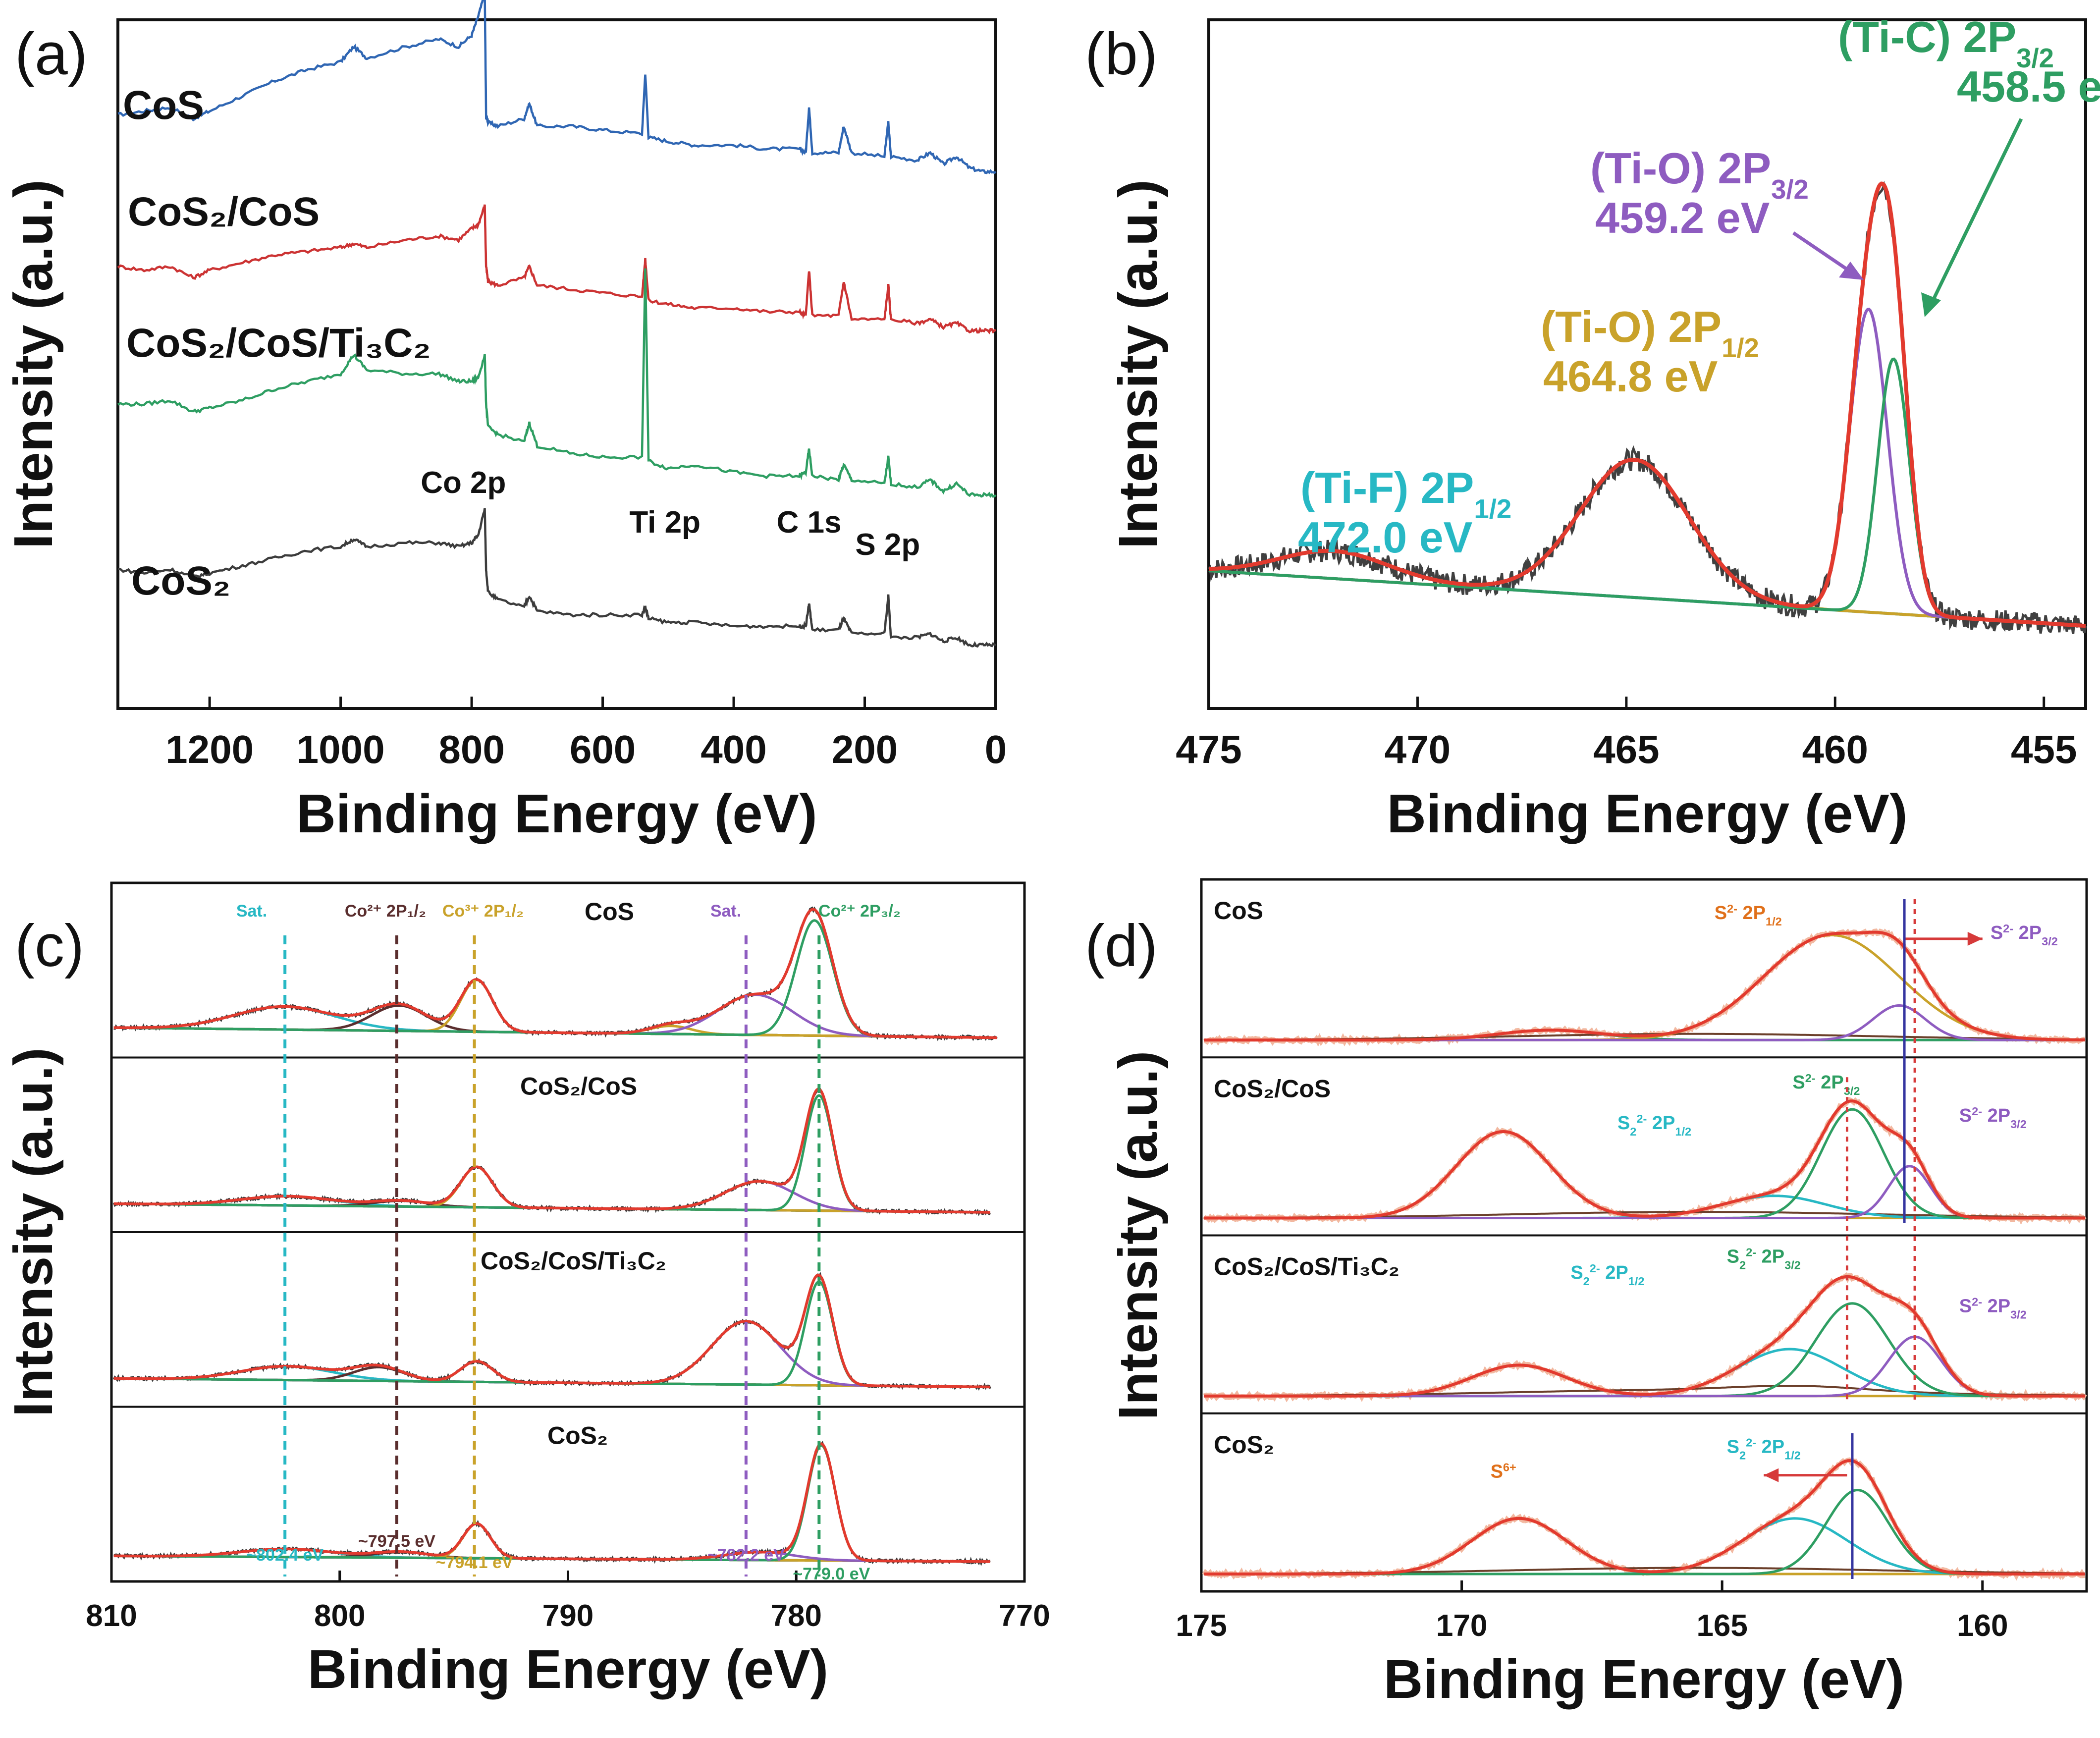  What do you see at coordinates (1462, 1626) in the screenshot?
I see `x-tick-label: 170` at bounding box center [1462, 1626].